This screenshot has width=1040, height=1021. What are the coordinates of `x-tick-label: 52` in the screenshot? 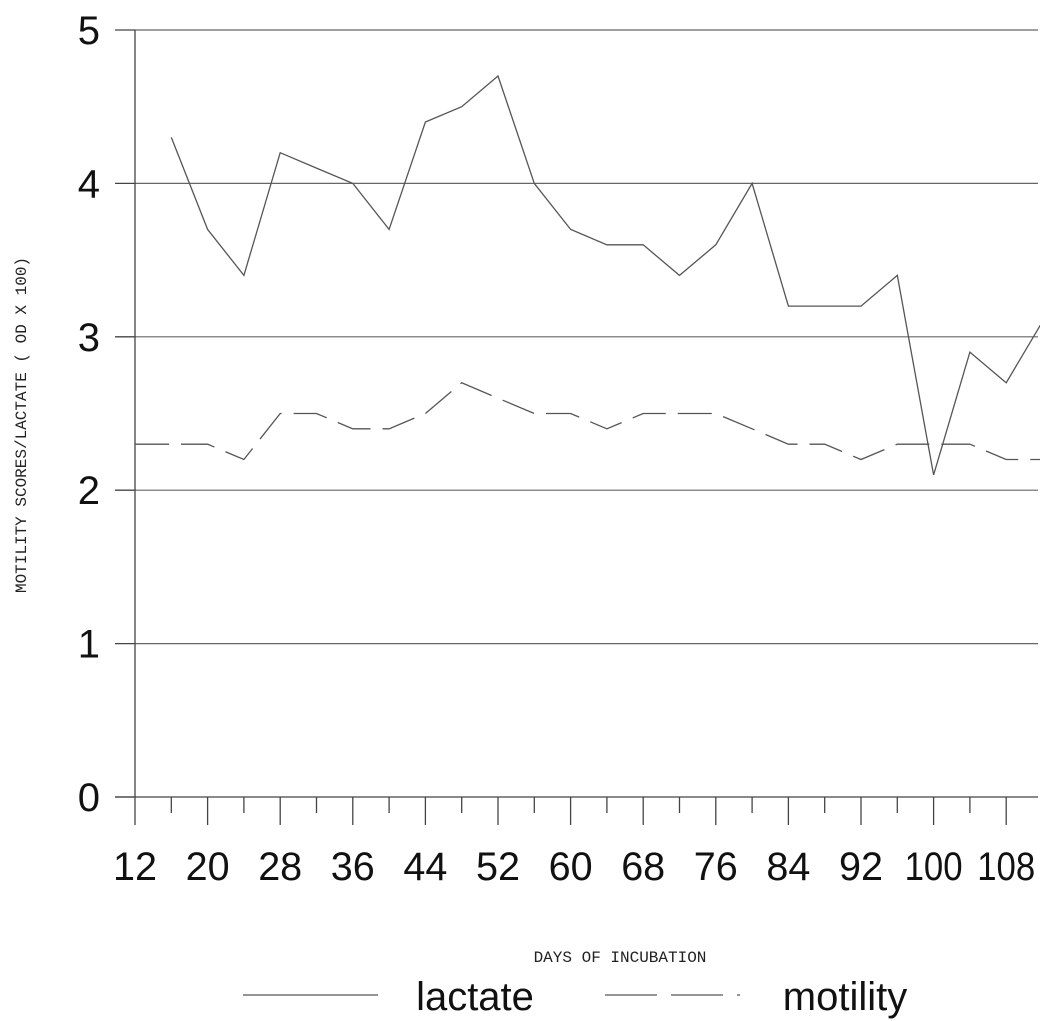 It's located at (498, 867).